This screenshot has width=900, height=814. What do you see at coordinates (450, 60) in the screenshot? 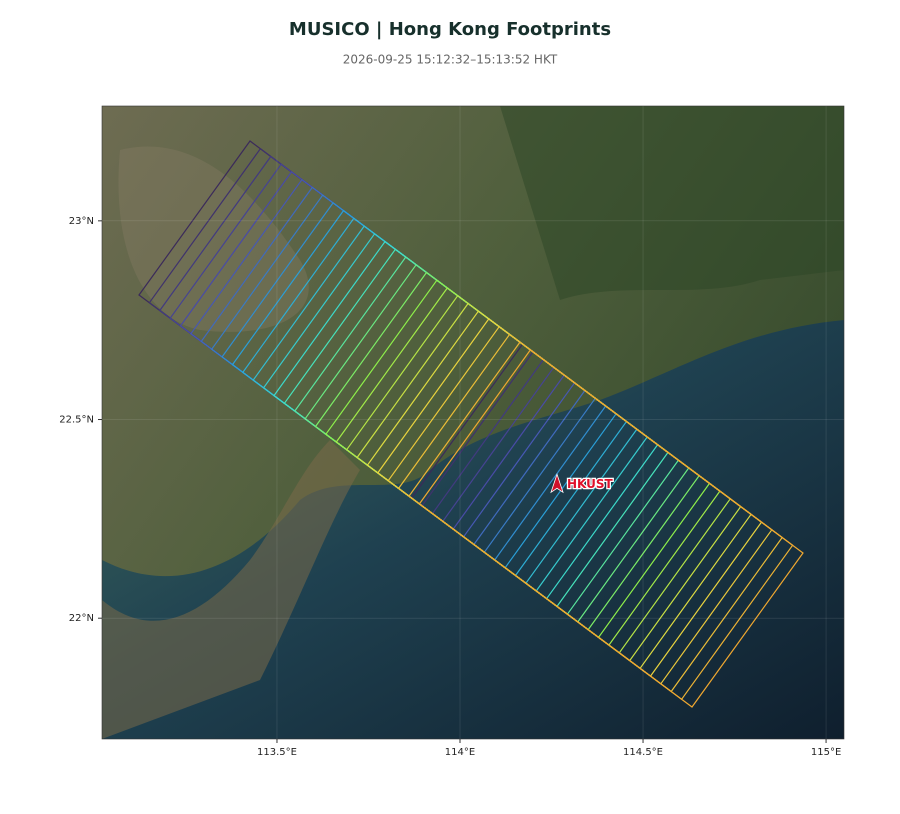
I see `subtitle: 2026-09-25 15:12:32–15:13:52 HKT` at bounding box center [450, 60].